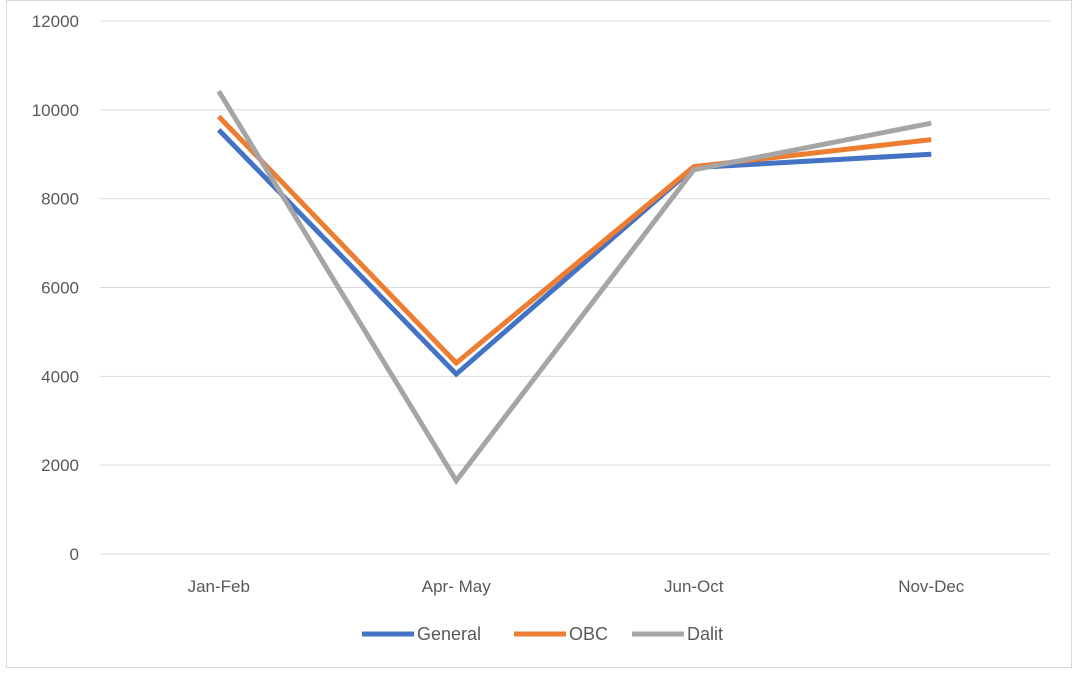  Describe the element at coordinates (931, 586) in the screenshot. I see `x-category-label: Nov-Dec` at that location.